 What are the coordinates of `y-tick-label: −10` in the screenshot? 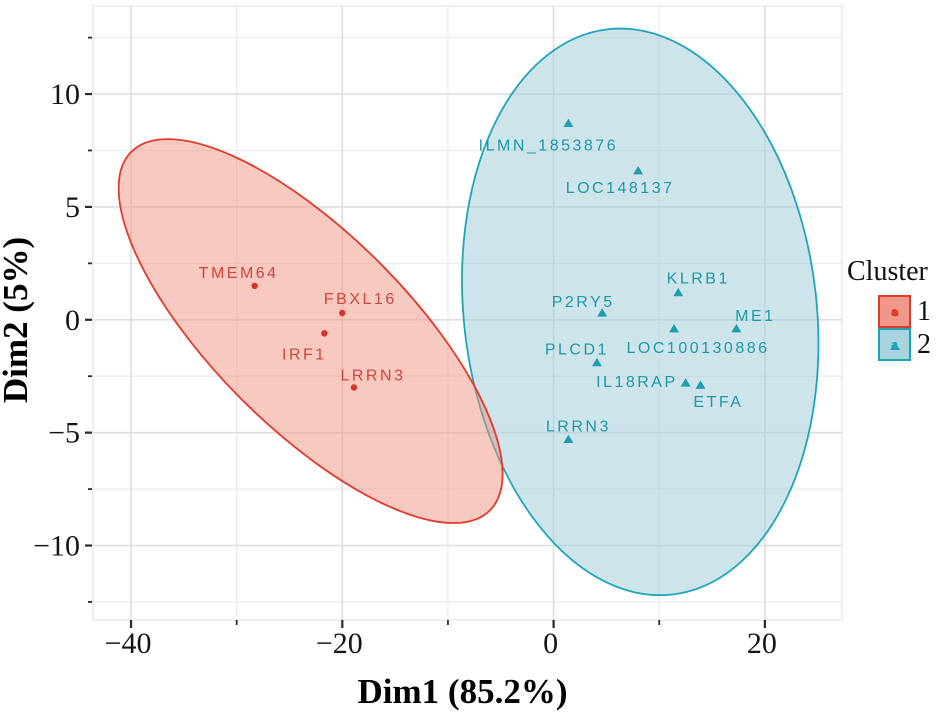 It's located at (56, 546).